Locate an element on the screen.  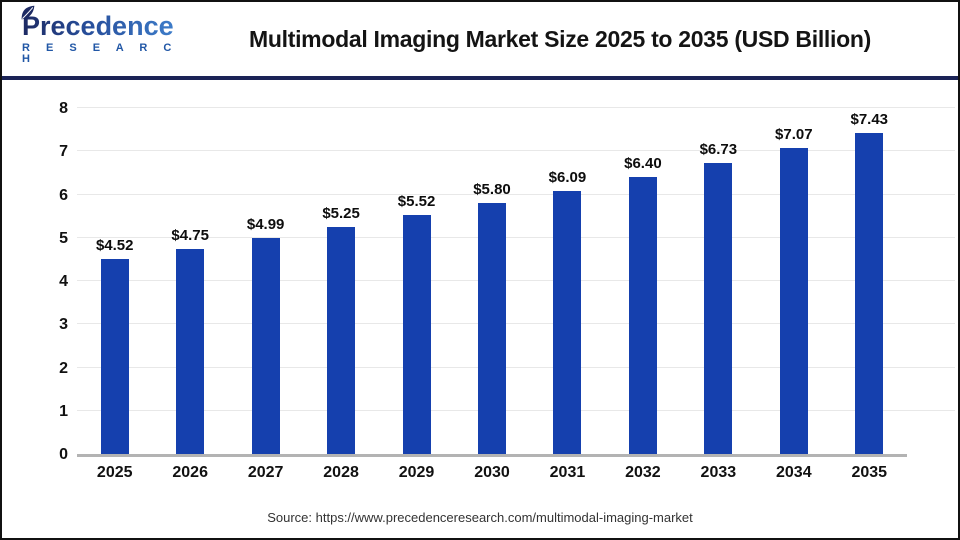
y-tick-label-5: 5 is located at coordinates (63, 238).